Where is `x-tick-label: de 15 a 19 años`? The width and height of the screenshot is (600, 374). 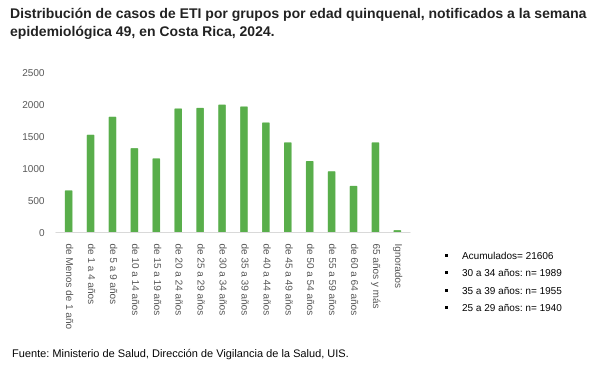 x-tick-label: de 15 a 19 años is located at coordinates (156, 280).